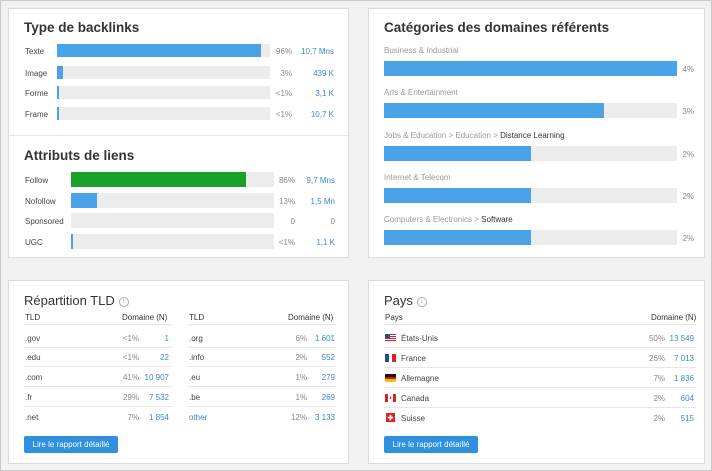  Describe the element at coordinates (323, 73) in the screenshot. I see `backlinks-row-value: 439 K` at that location.